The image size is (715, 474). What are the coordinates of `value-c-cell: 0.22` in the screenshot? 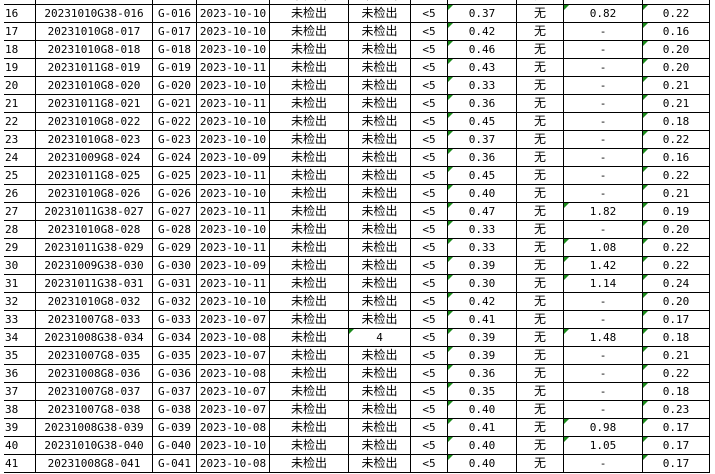 It's located at (676, 175).